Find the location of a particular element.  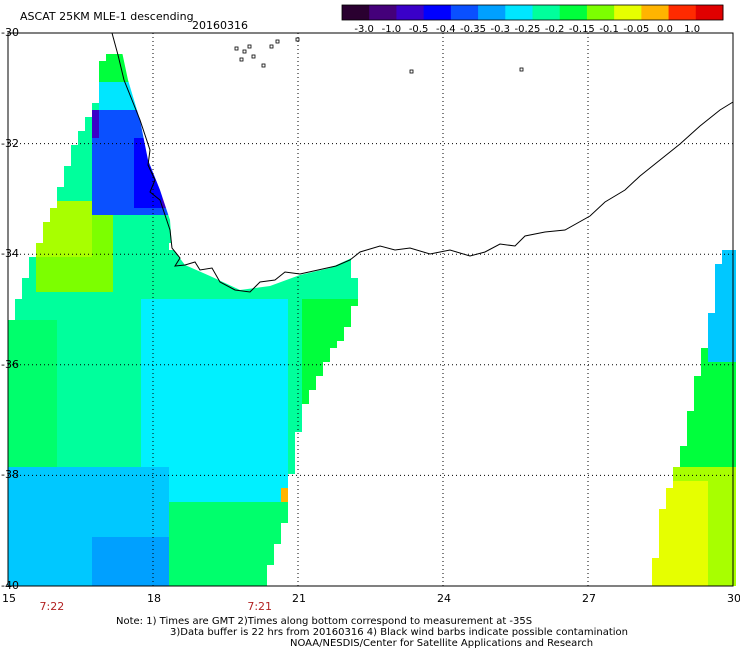

colorbar-tick-label: -0.3 is located at coordinates (500, 29).